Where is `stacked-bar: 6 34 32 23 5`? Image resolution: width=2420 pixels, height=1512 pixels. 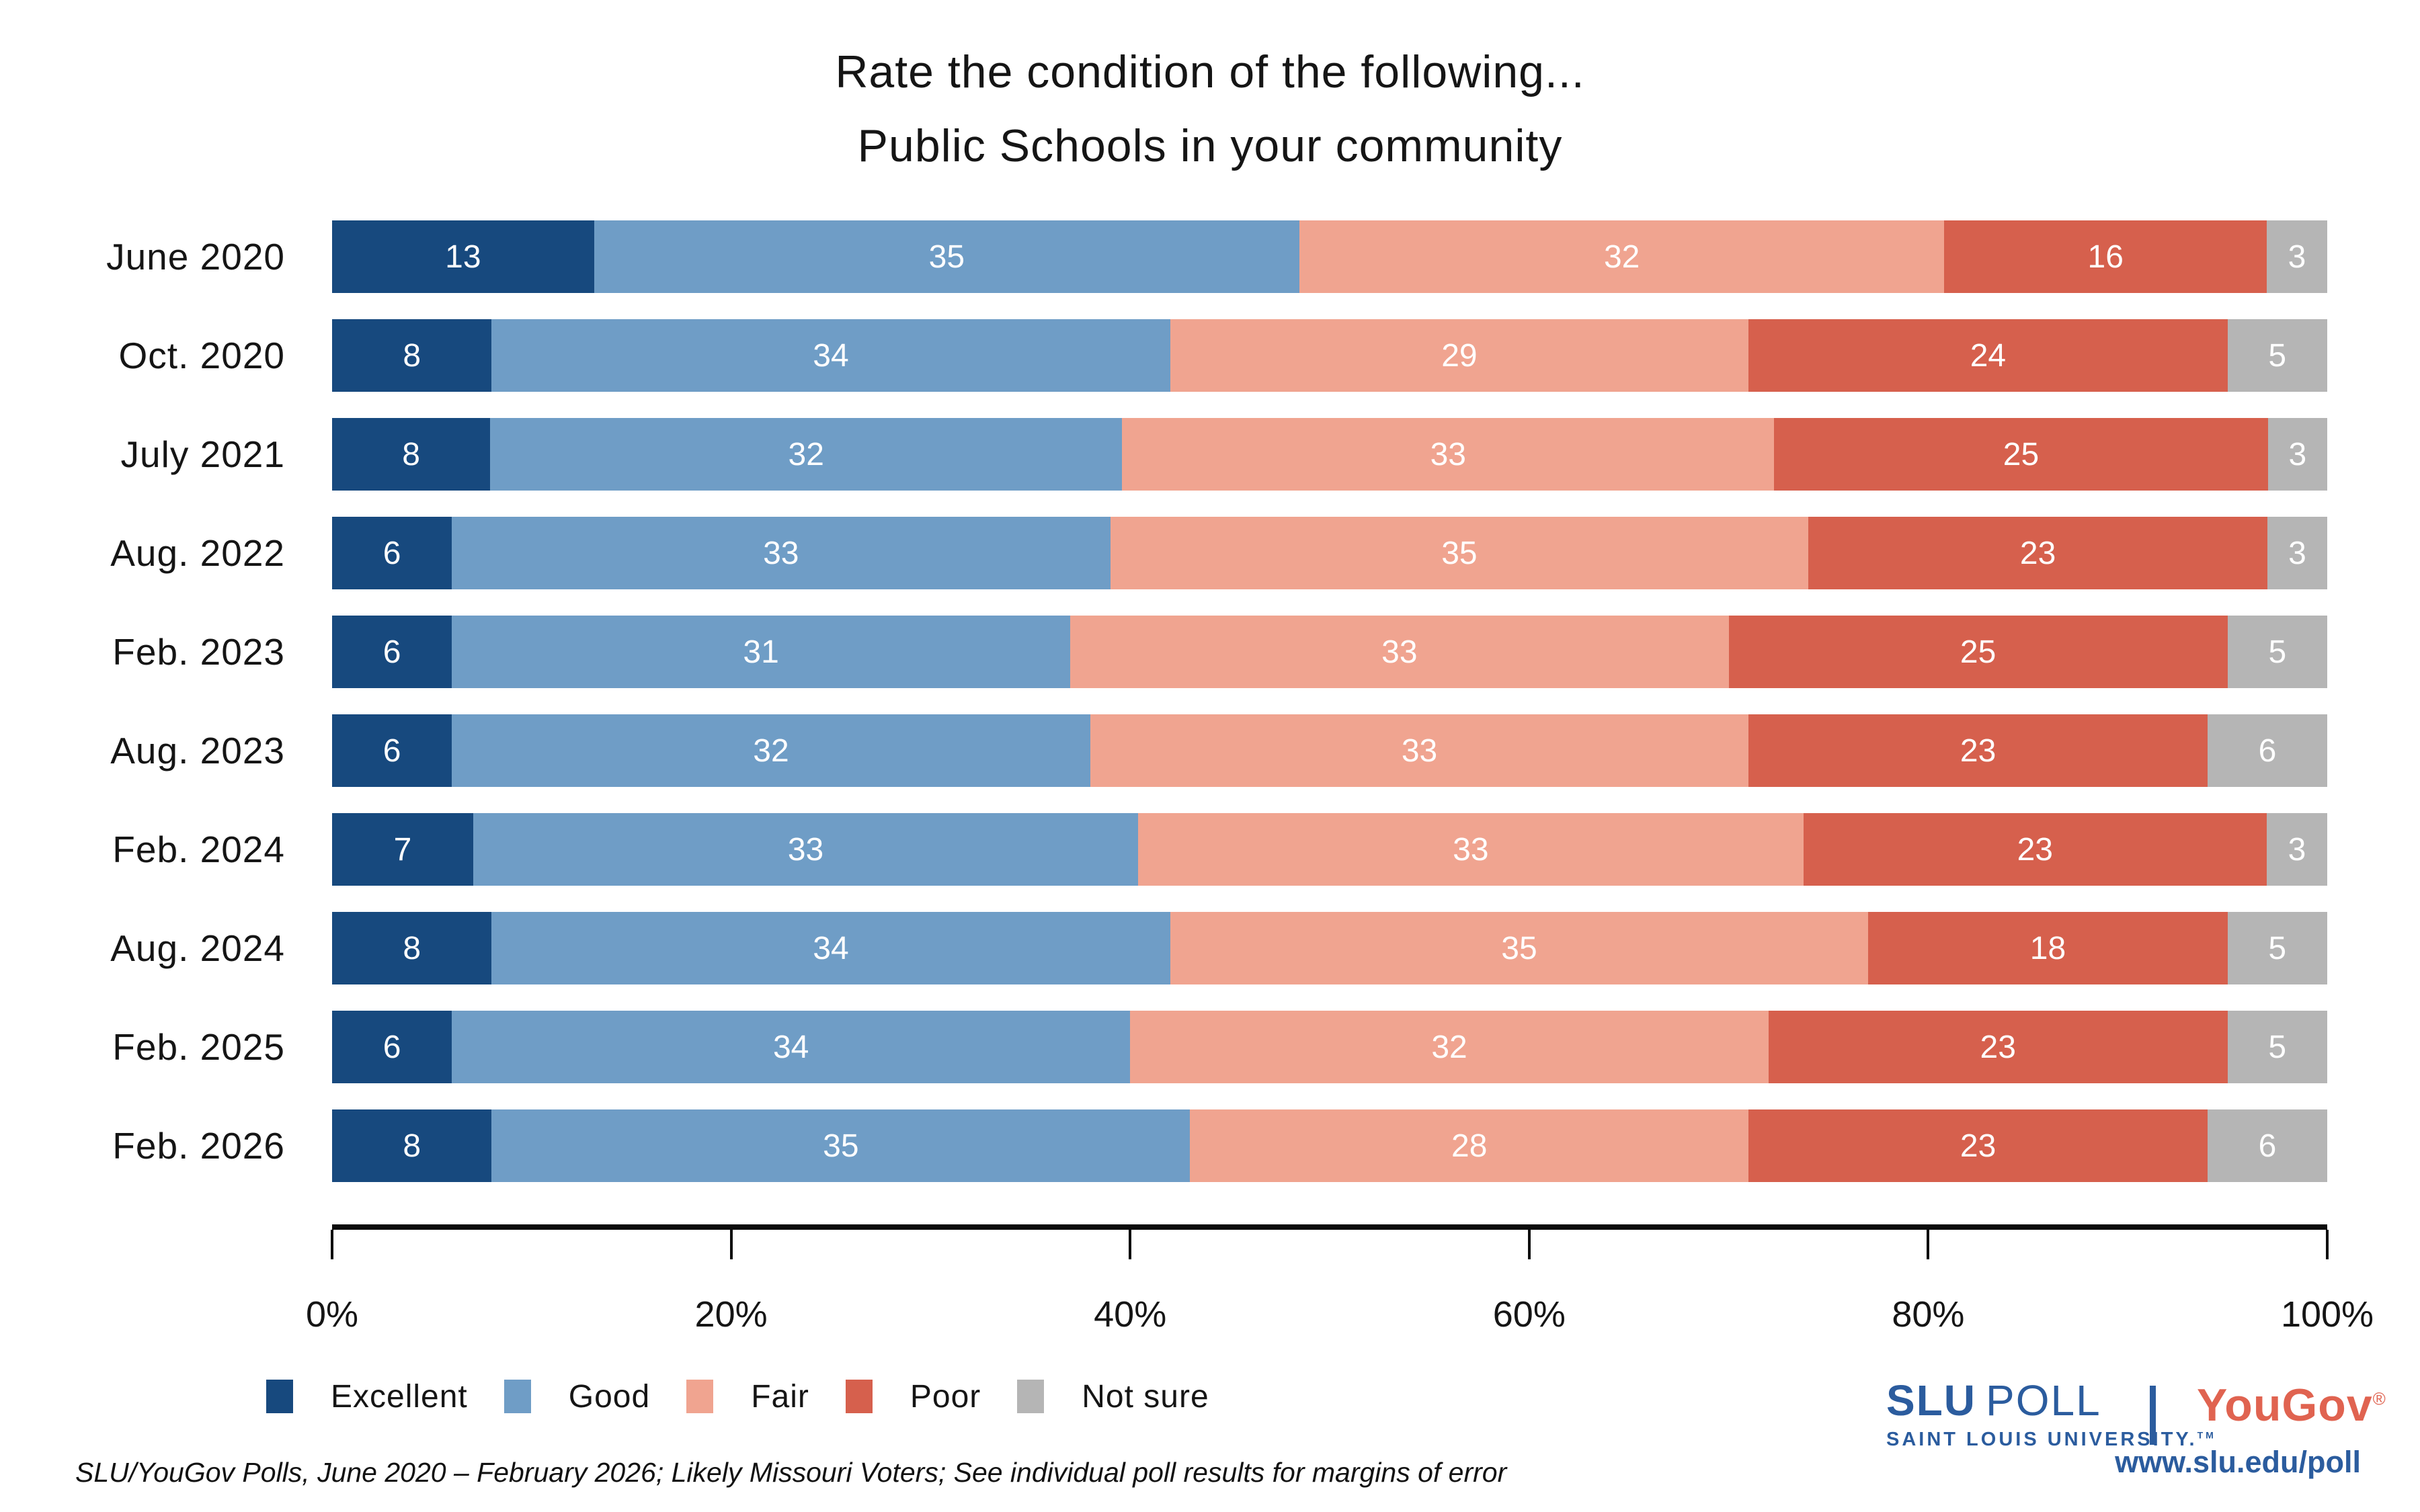
stacked-bar: 6 34 32 23 5 is located at coordinates (1329, 1047).